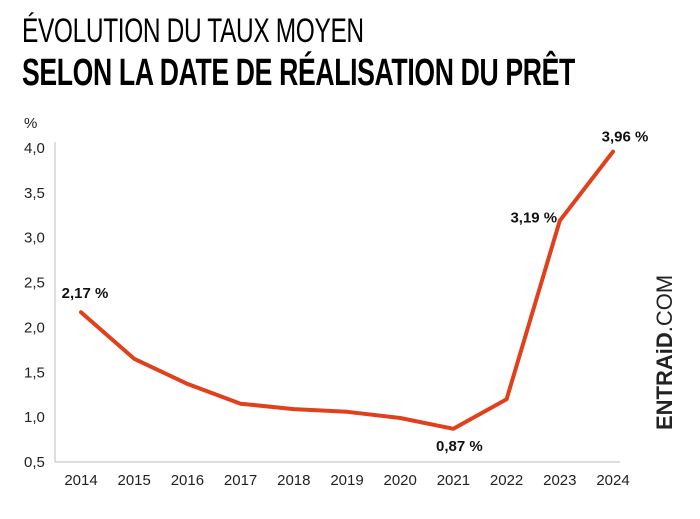 The height and width of the screenshot is (519, 700). Describe the element at coordinates (240, 480) in the screenshot. I see `x-tick-label: 2017` at that location.